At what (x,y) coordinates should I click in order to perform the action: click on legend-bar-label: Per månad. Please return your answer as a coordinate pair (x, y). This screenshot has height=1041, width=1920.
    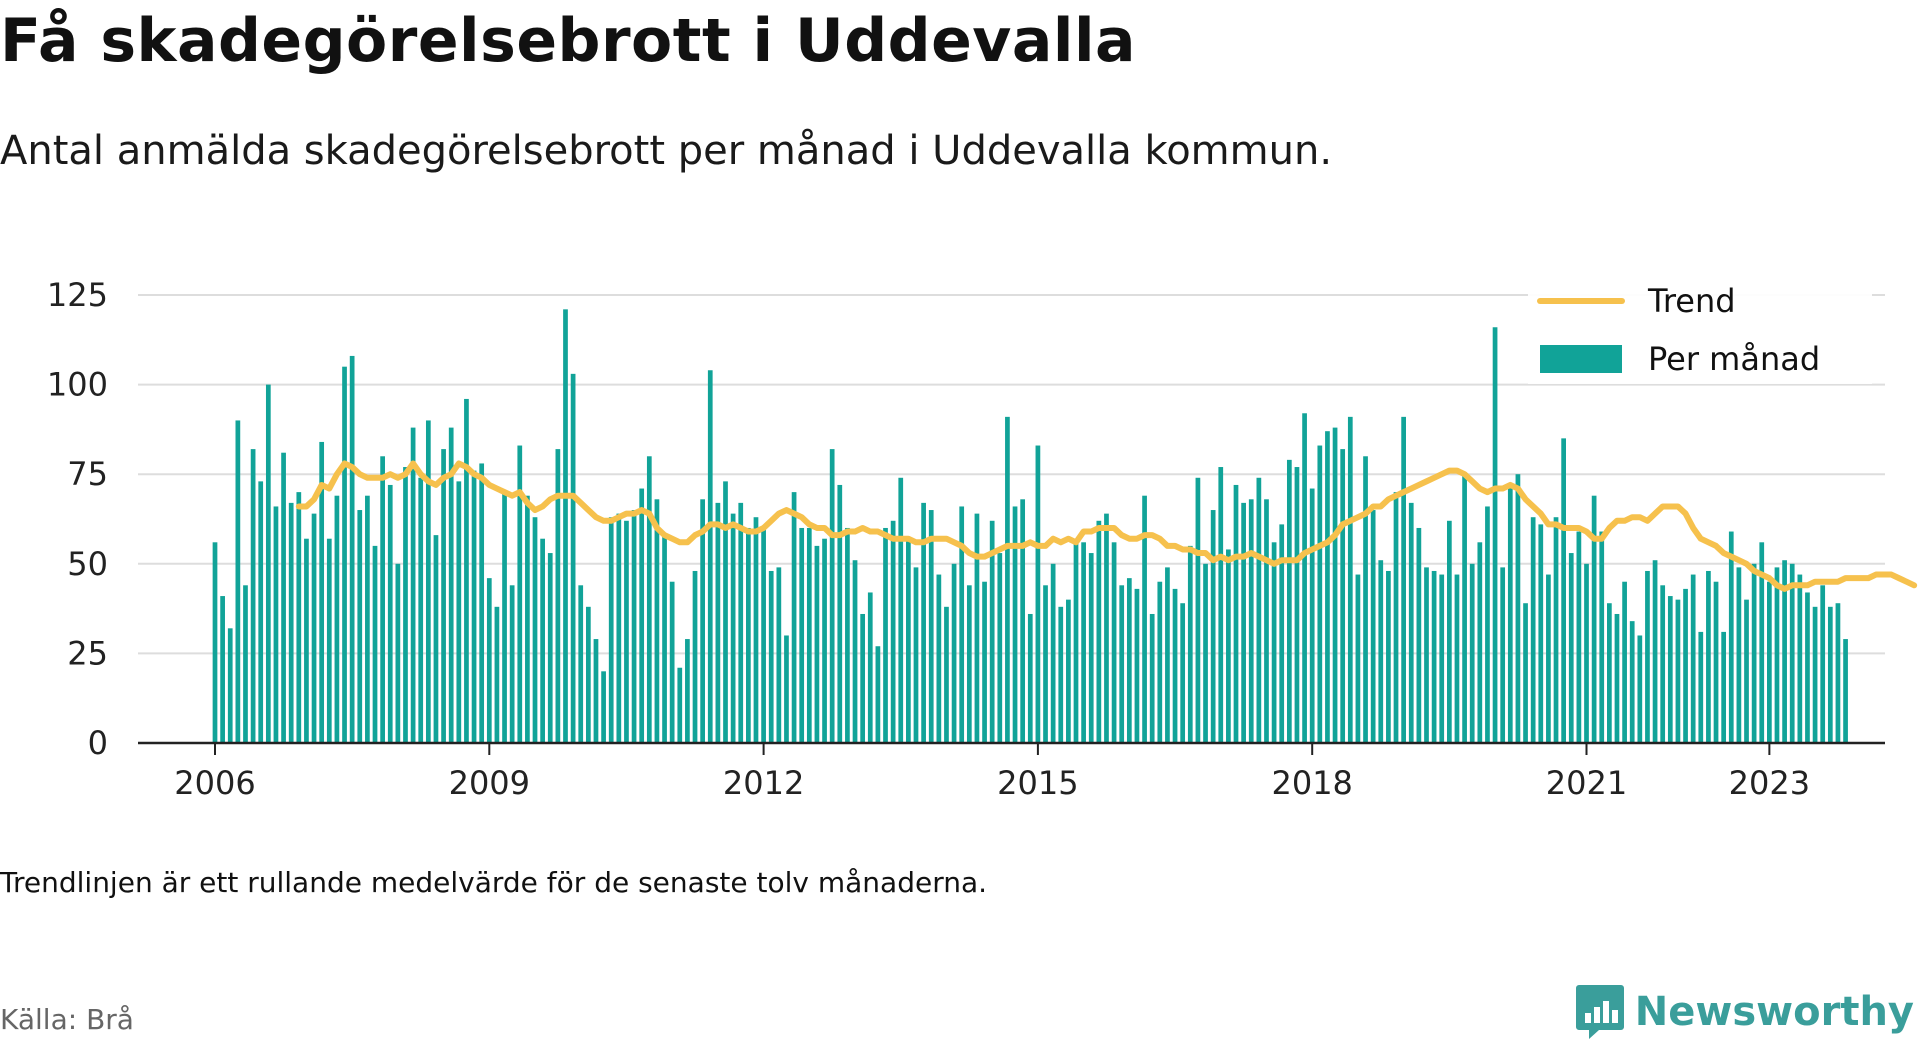
    Looking at the image, I should click on (1734, 359).